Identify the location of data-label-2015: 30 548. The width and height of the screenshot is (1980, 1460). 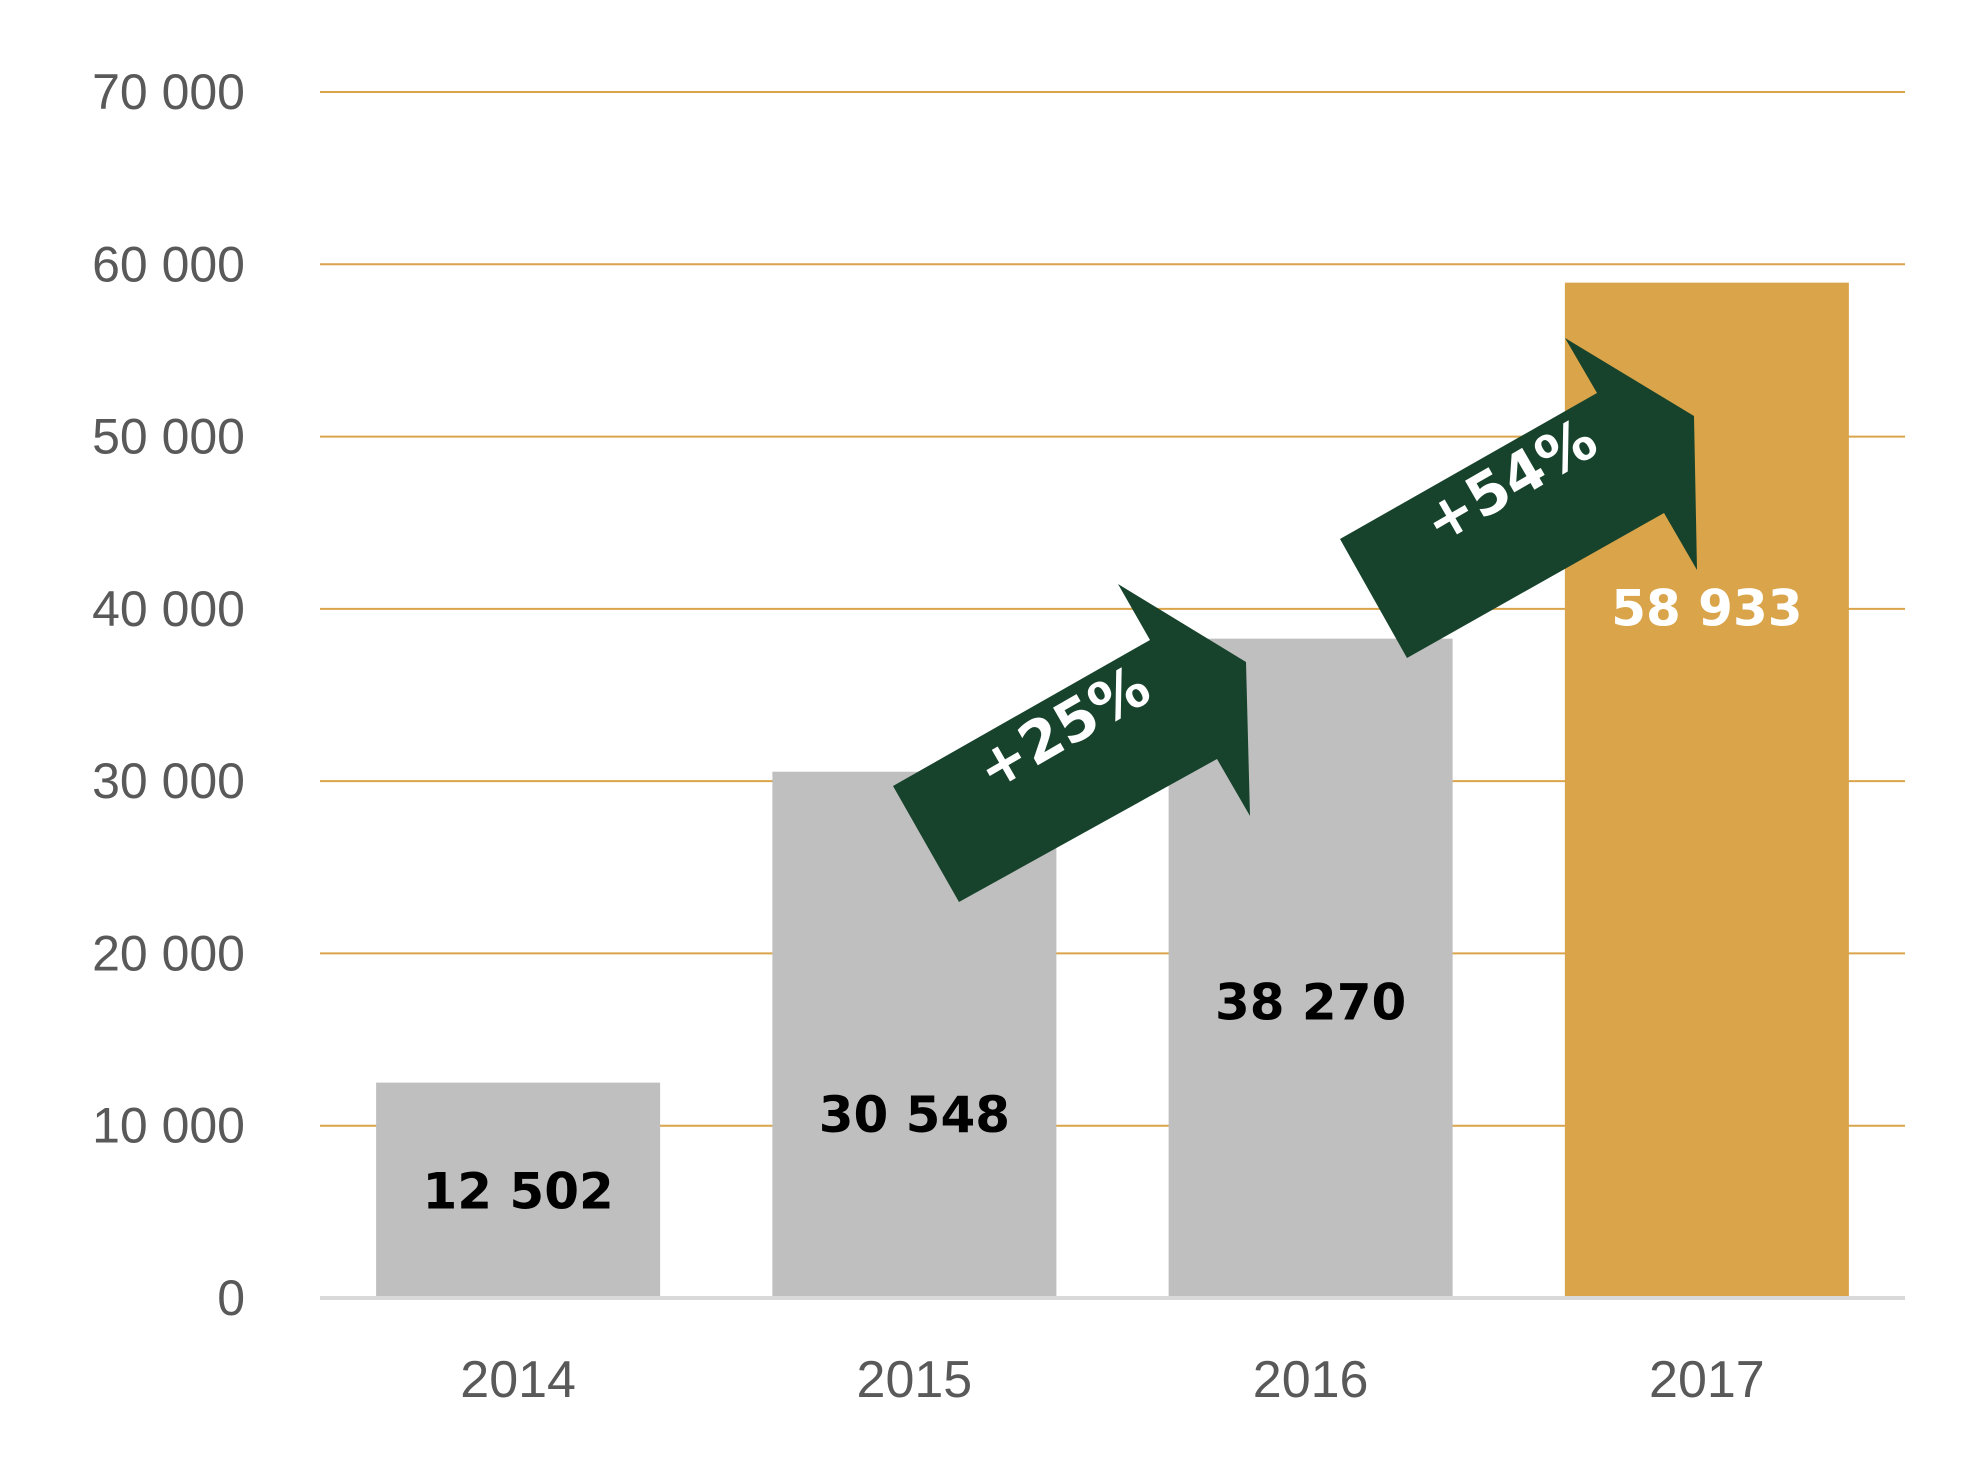
(914, 1115).